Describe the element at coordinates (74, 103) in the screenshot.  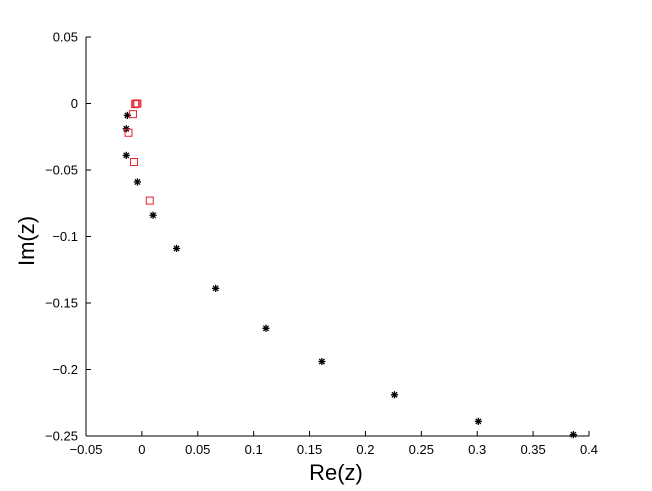
I see `y-tick-label: 0` at that location.